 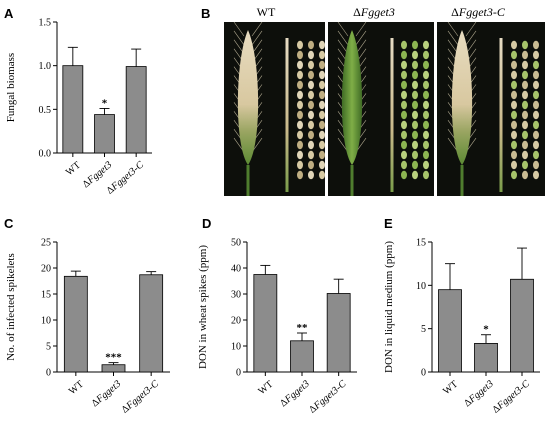 I want to click on panel-e-y-tick-label: 0, so click(x=423, y=373).